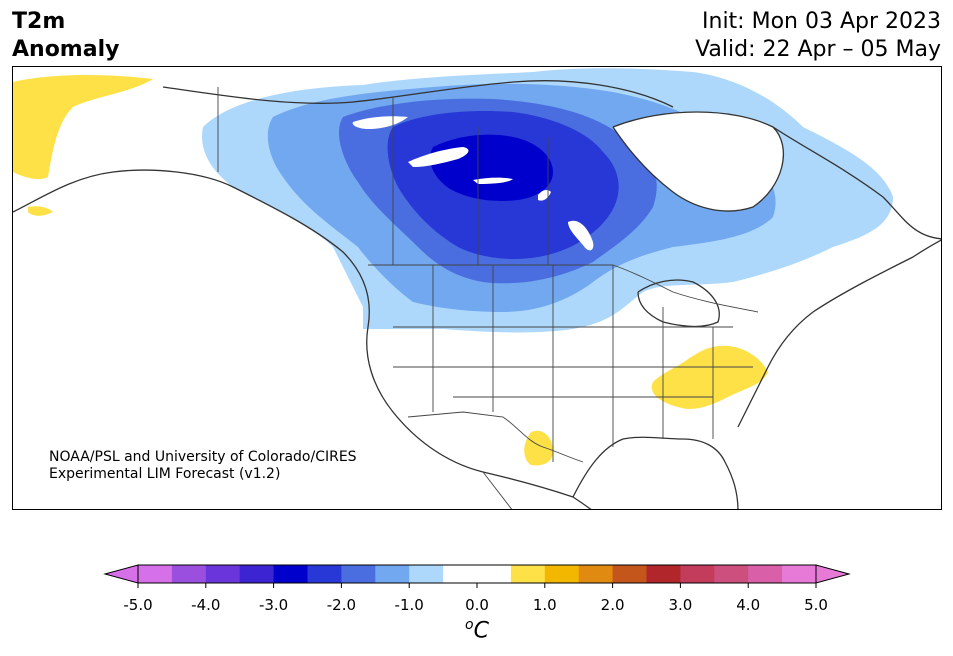 Image resolution: width=953 pixels, height=656 pixels. Describe the element at coordinates (438, 157) in the screenshot. I see `great-slave-lake` at that location.